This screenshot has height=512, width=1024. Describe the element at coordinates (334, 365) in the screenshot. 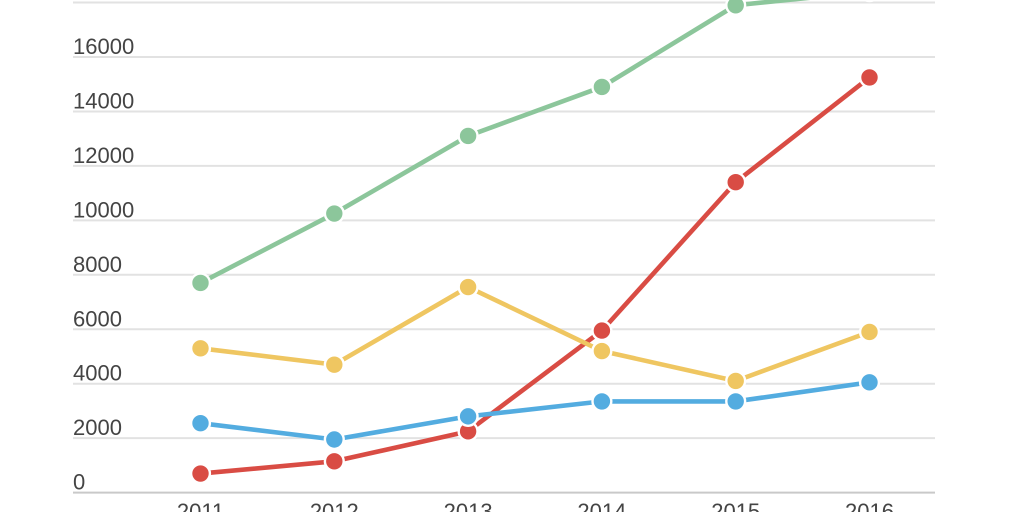

I see `data-point-yellow-2012` at that location.